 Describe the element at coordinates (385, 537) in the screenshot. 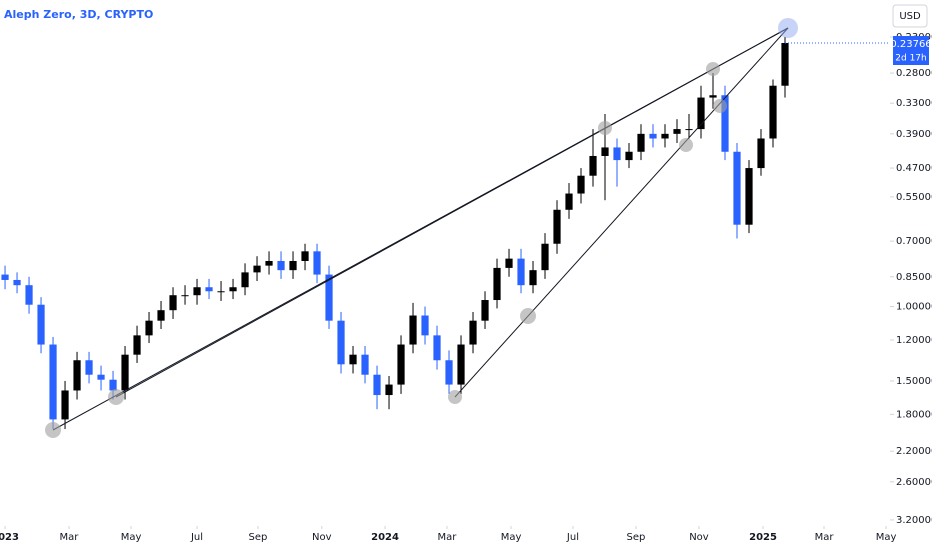

I see `x-tick-label: 2024` at that location.